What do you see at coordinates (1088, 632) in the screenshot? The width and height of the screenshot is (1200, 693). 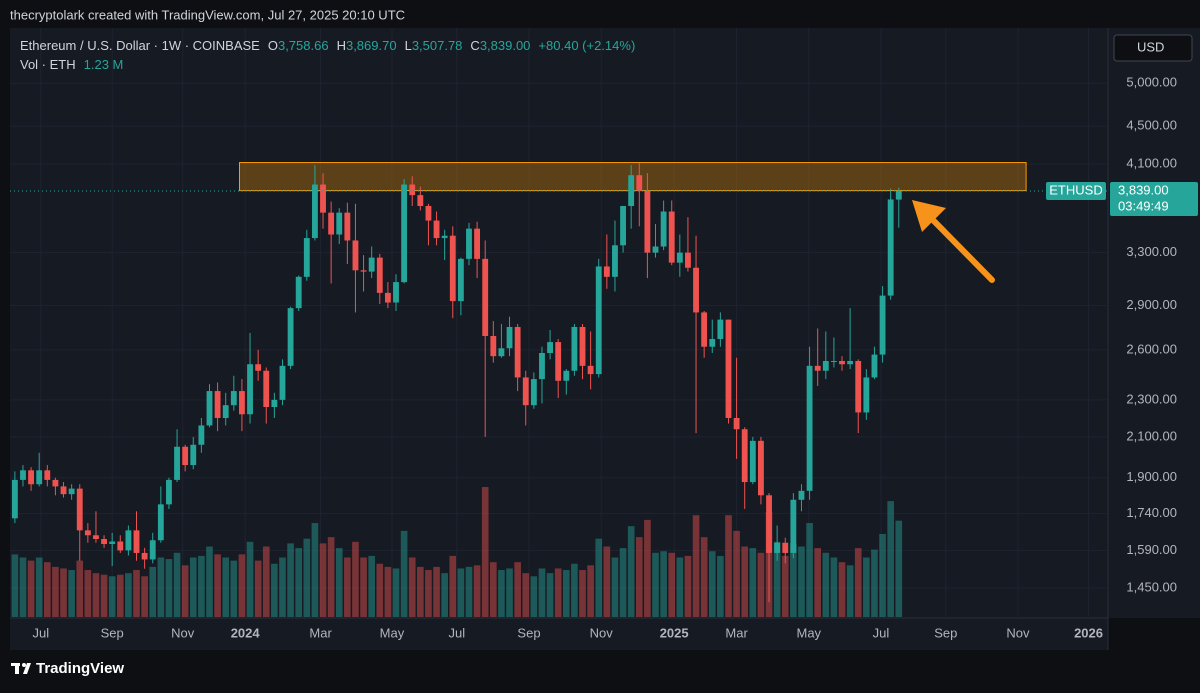 I see `x-tick-label: 2026` at bounding box center [1088, 632].